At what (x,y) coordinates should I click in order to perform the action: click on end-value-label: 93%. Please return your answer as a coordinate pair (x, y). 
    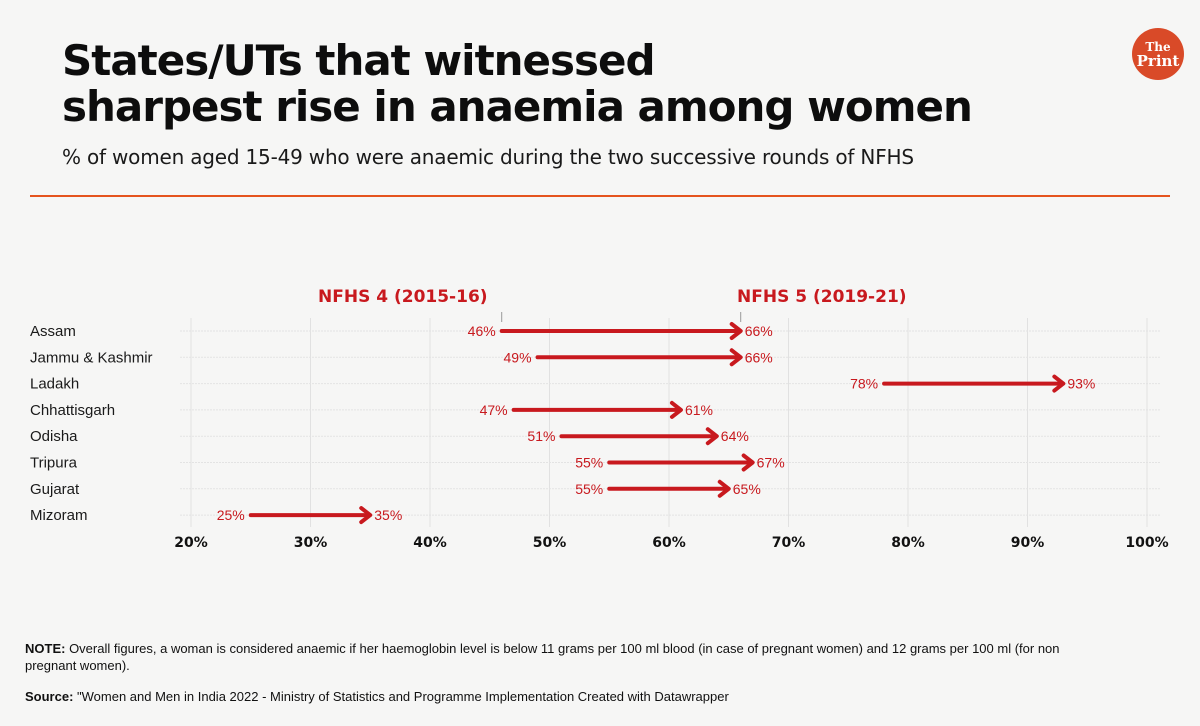
    Looking at the image, I should click on (1081, 384).